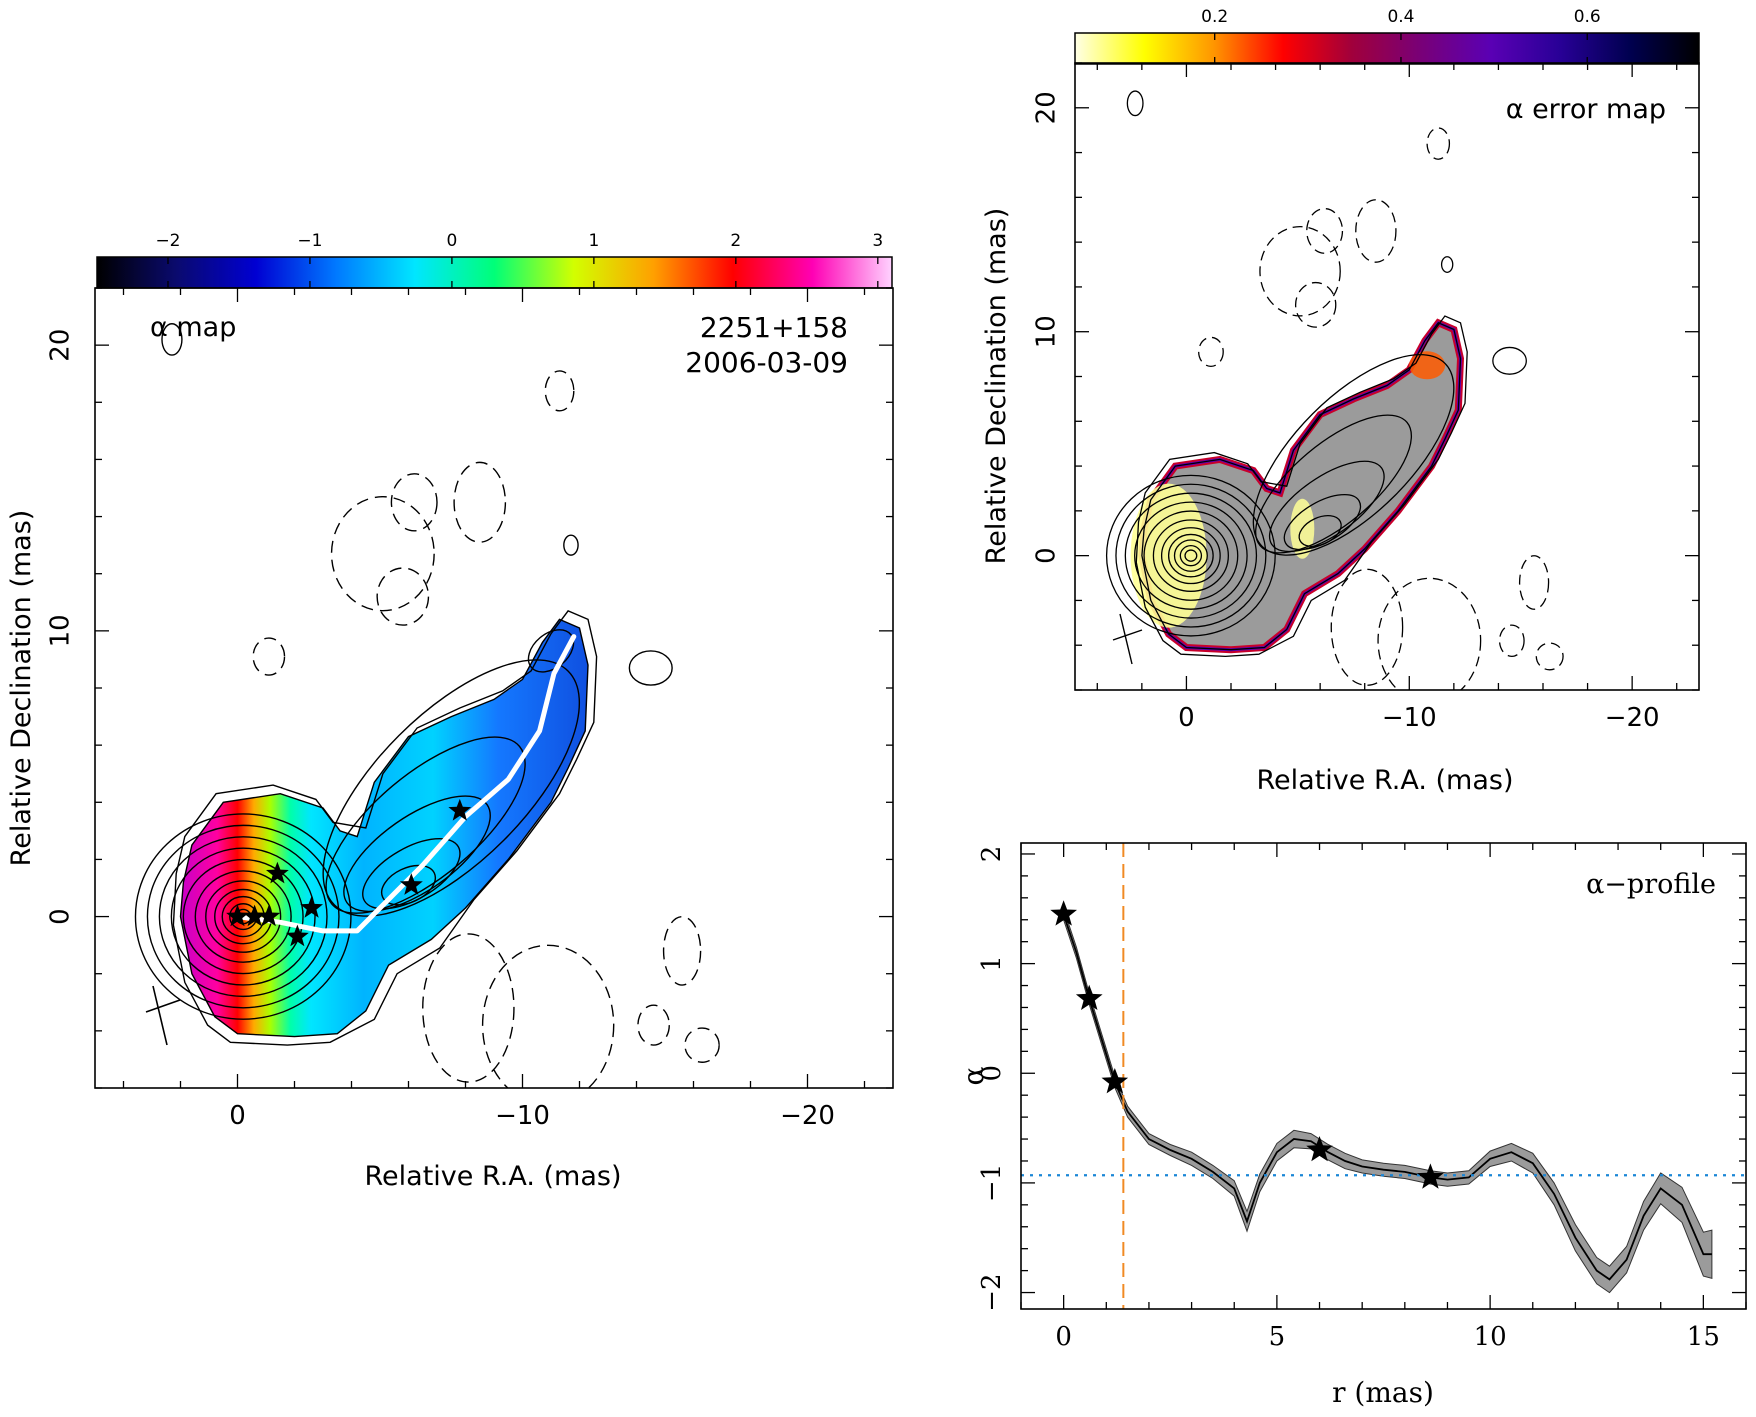  I want to click on x-tick-label: 15, so click(1703, 1337).